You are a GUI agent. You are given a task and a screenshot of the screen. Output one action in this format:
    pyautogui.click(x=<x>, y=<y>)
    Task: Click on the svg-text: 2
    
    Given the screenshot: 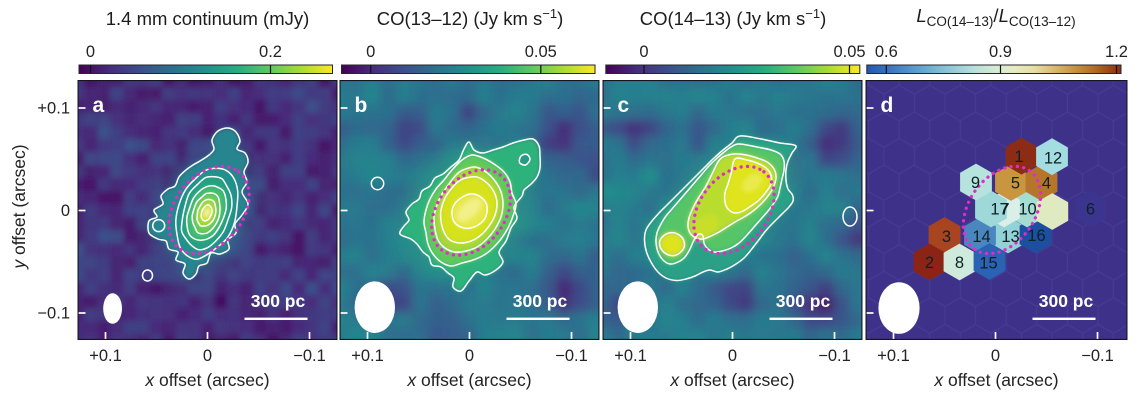 What is the action you would take?
    pyautogui.click(x=929, y=263)
    